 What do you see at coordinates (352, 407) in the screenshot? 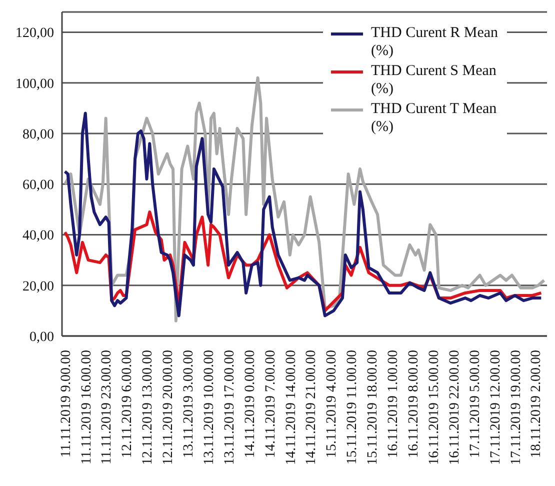
I see `x-tick-label: 15.11.2019 11.00.00` at bounding box center [352, 407].